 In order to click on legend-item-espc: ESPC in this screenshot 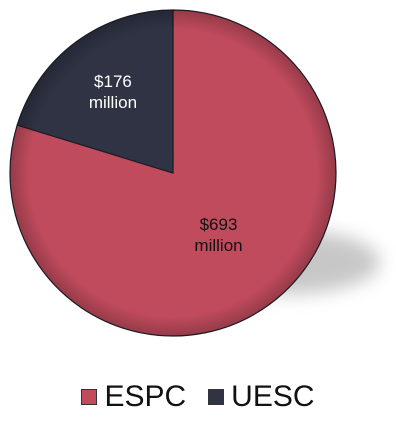, I will do `click(133, 397)`.